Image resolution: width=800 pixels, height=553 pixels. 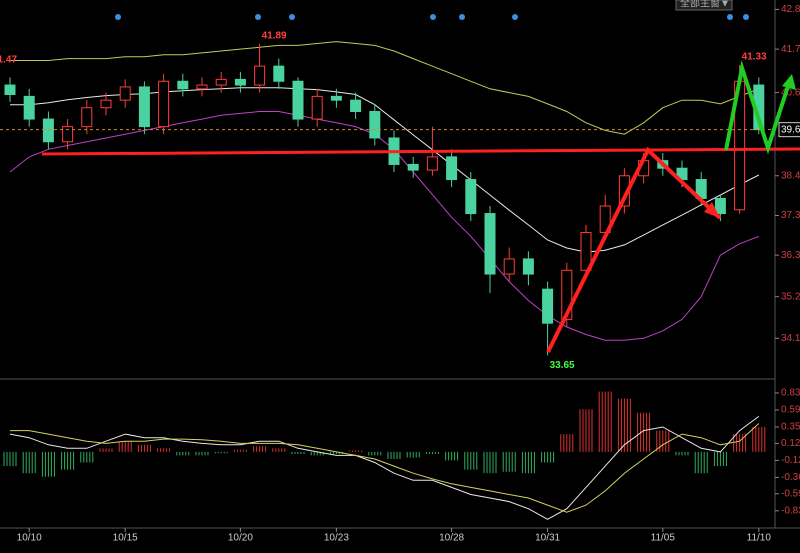 I want to click on high-annotation: 41.33, so click(x=754, y=57).